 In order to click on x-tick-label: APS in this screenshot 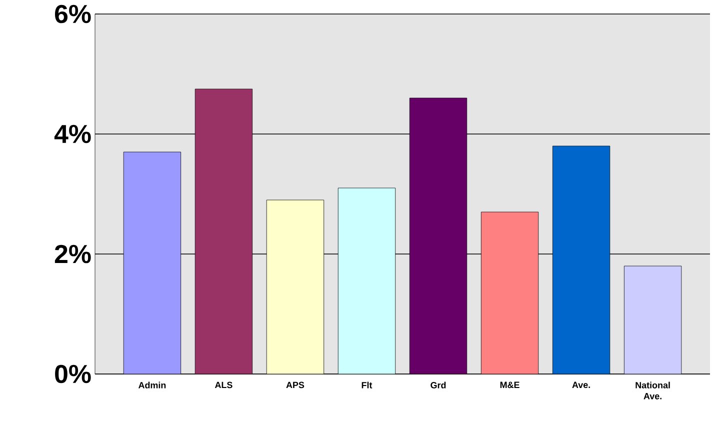, I will do `click(295, 385)`.